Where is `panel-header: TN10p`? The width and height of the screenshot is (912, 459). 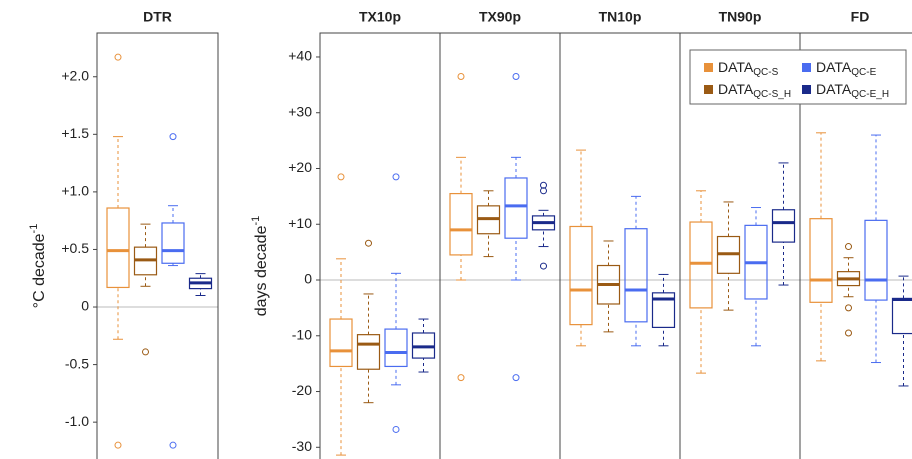
panel-header: TN10p is located at coordinates (620, 17).